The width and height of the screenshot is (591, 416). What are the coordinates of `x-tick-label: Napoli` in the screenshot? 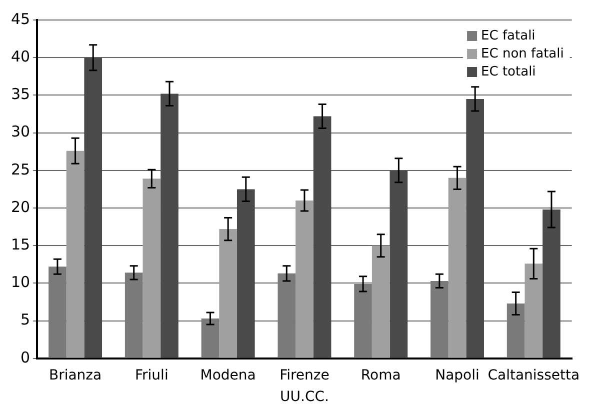 It's located at (457, 375).